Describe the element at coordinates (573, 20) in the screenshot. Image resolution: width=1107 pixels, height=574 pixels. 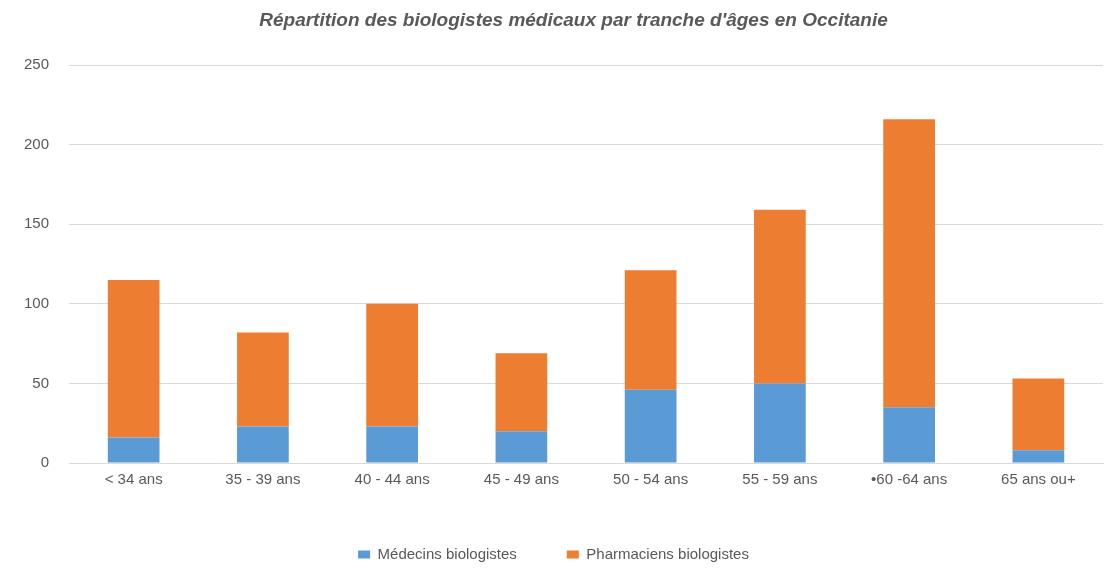
I see `chart-title: Répartition des biologistes médicaux par tranche d'âges en Occitanie` at that location.